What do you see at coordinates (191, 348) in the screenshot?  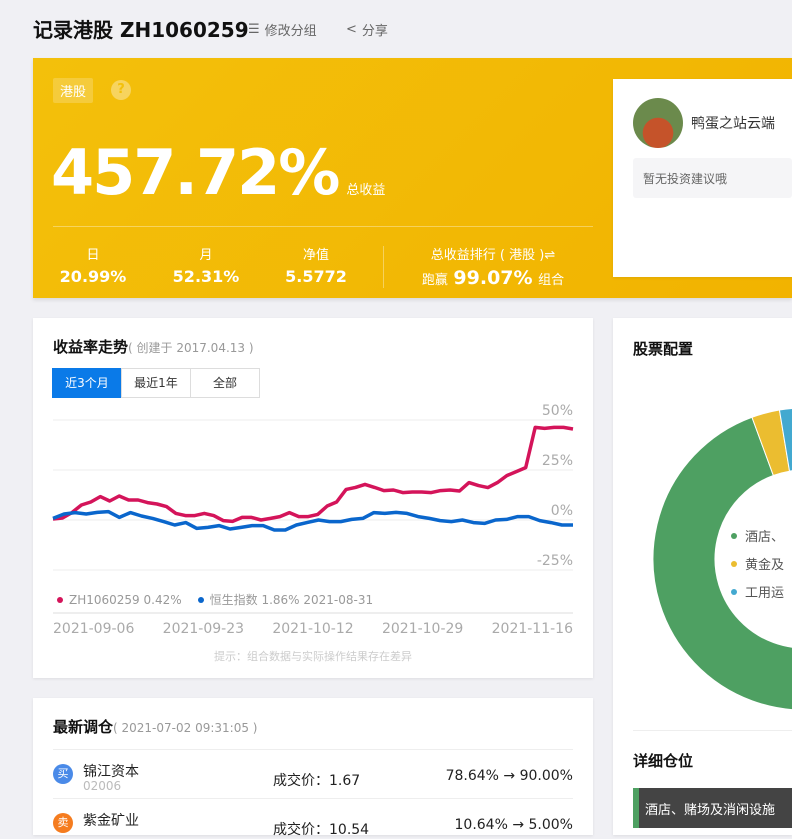 I see `trend-subtitle: ( 创建于 2017.04.13 )` at bounding box center [191, 348].